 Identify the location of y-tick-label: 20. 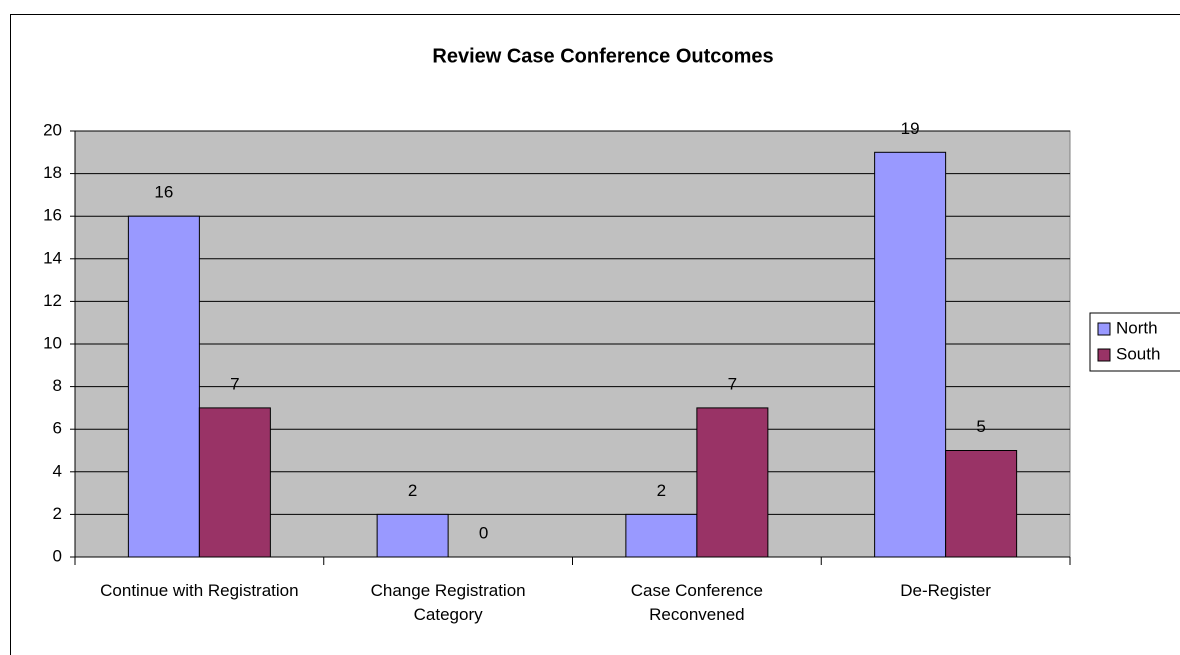
(52, 129).